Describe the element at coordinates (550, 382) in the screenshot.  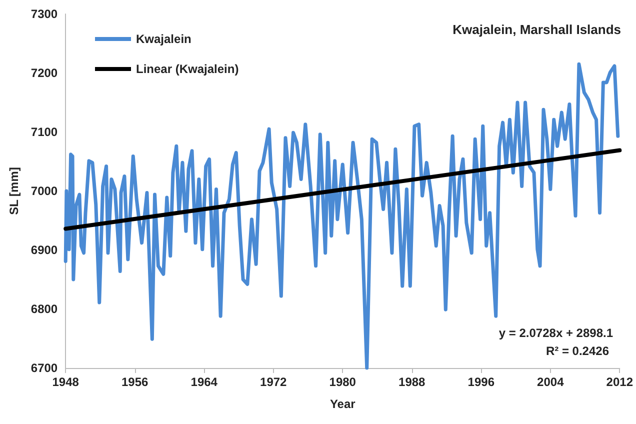
I see `x-tick-label: 2004` at that location.